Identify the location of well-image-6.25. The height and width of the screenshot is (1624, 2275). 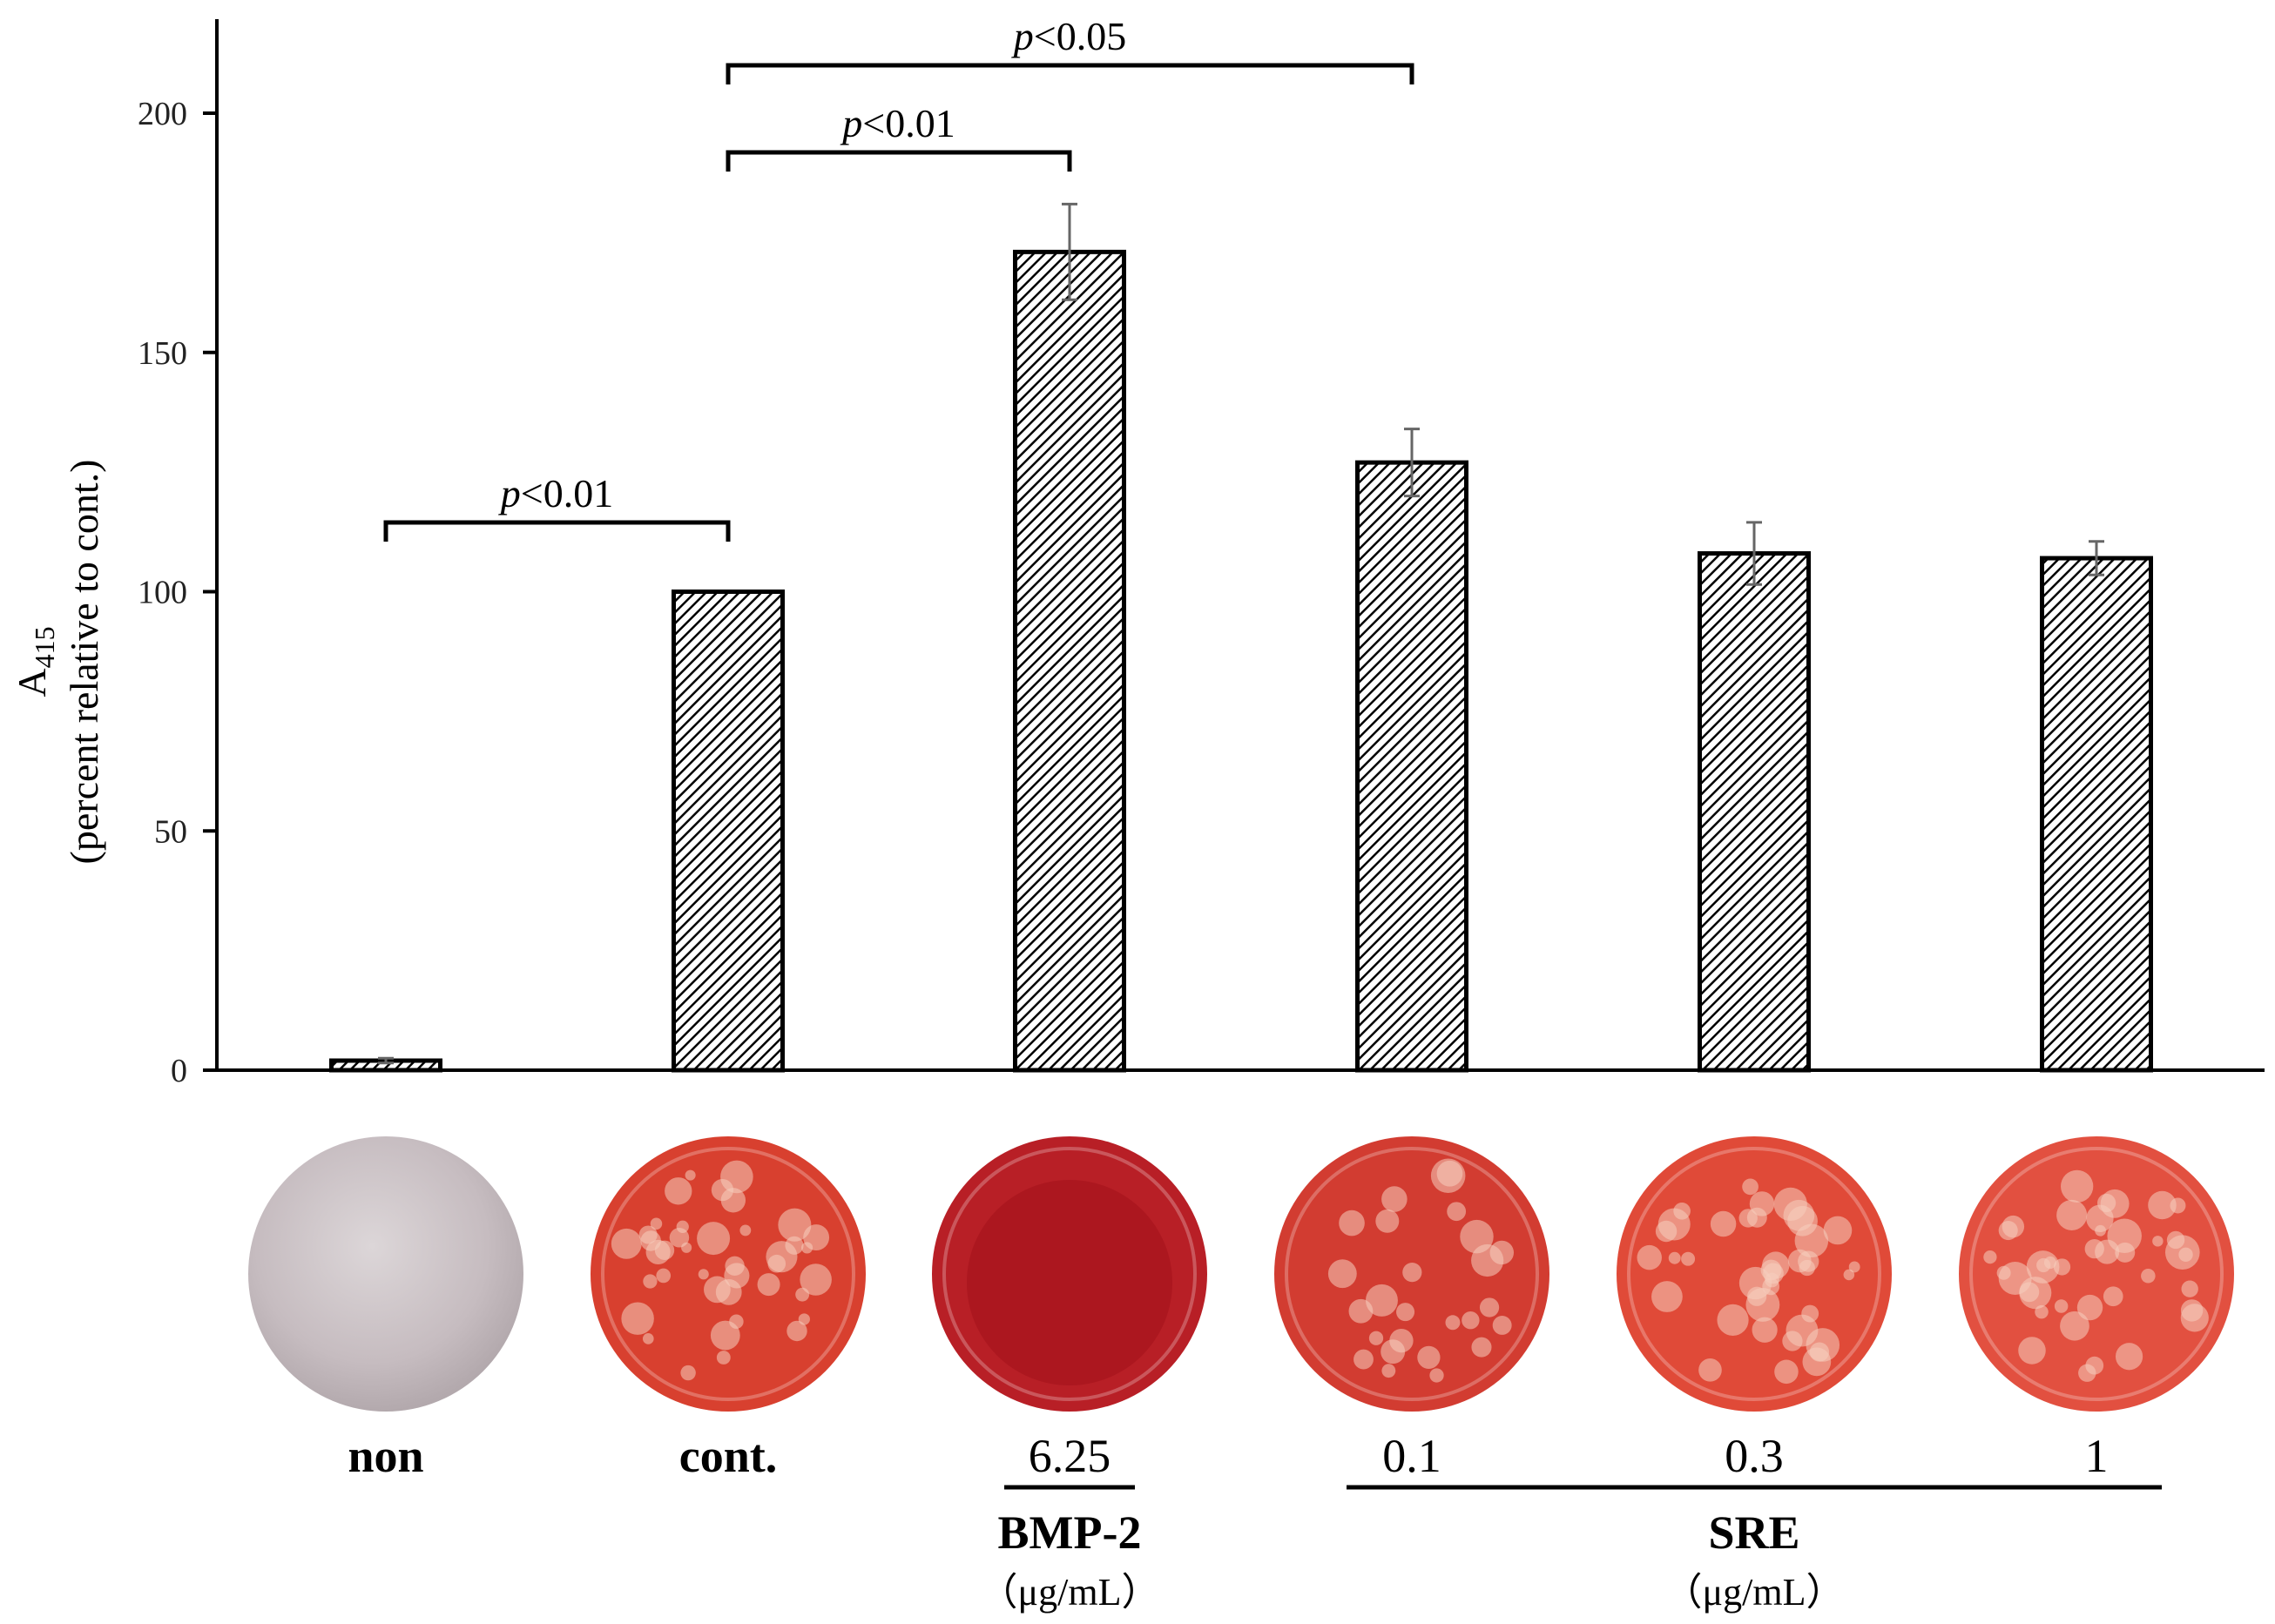
(1070, 1274).